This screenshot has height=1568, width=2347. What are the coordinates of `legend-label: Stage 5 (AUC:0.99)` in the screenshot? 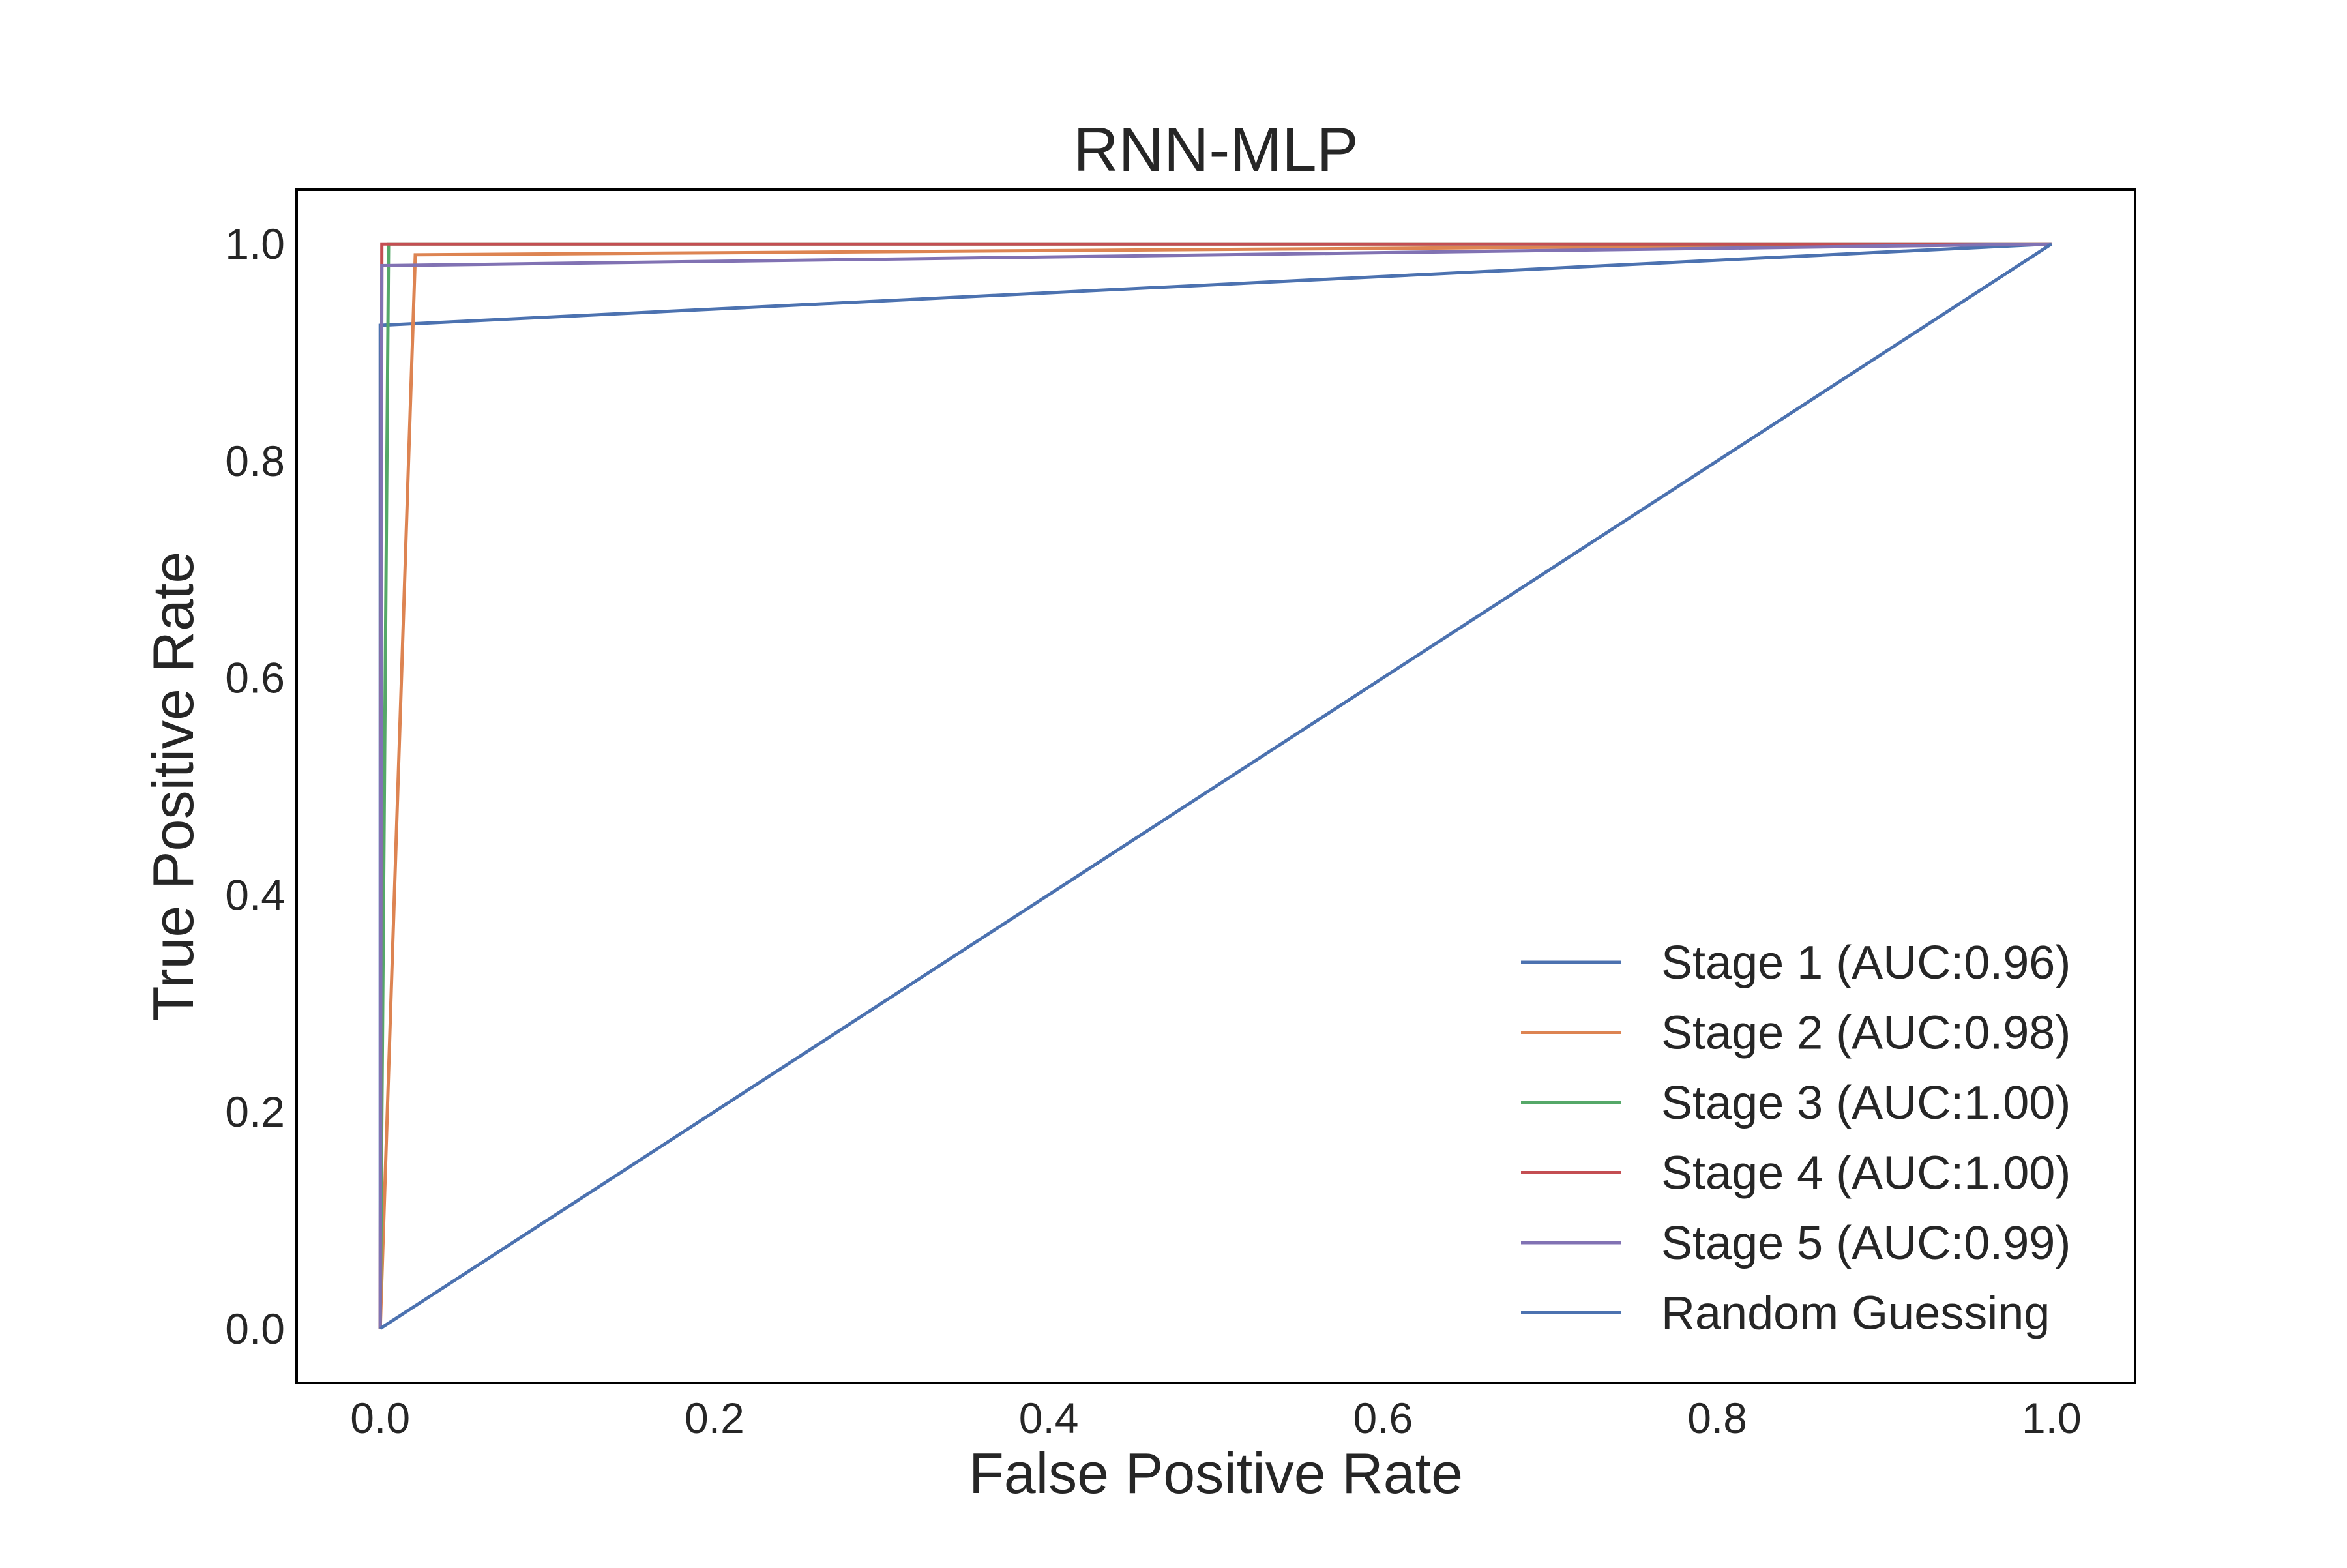 It's located at (1866, 1243).